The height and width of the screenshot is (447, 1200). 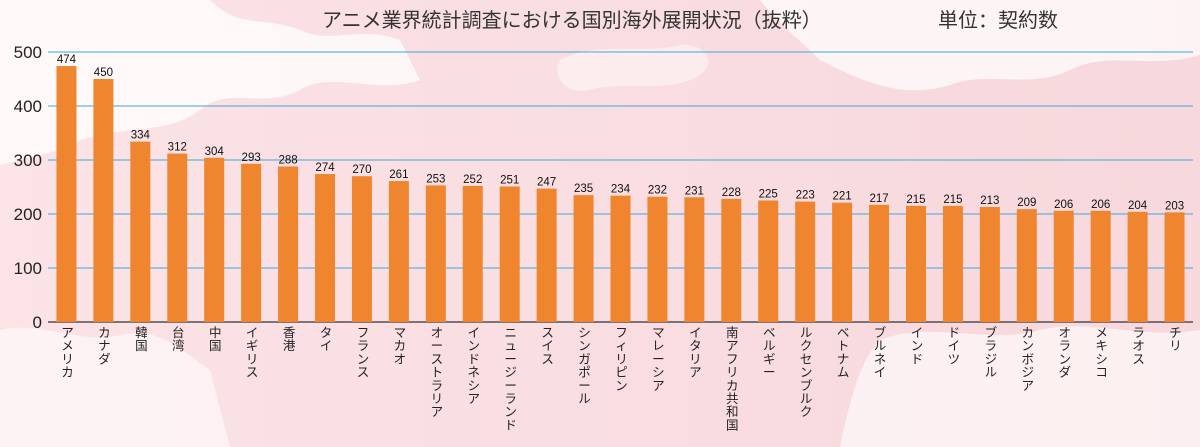 What do you see at coordinates (472, 180) in the screenshot?
I see `data-label: 252` at bounding box center [472, 180].